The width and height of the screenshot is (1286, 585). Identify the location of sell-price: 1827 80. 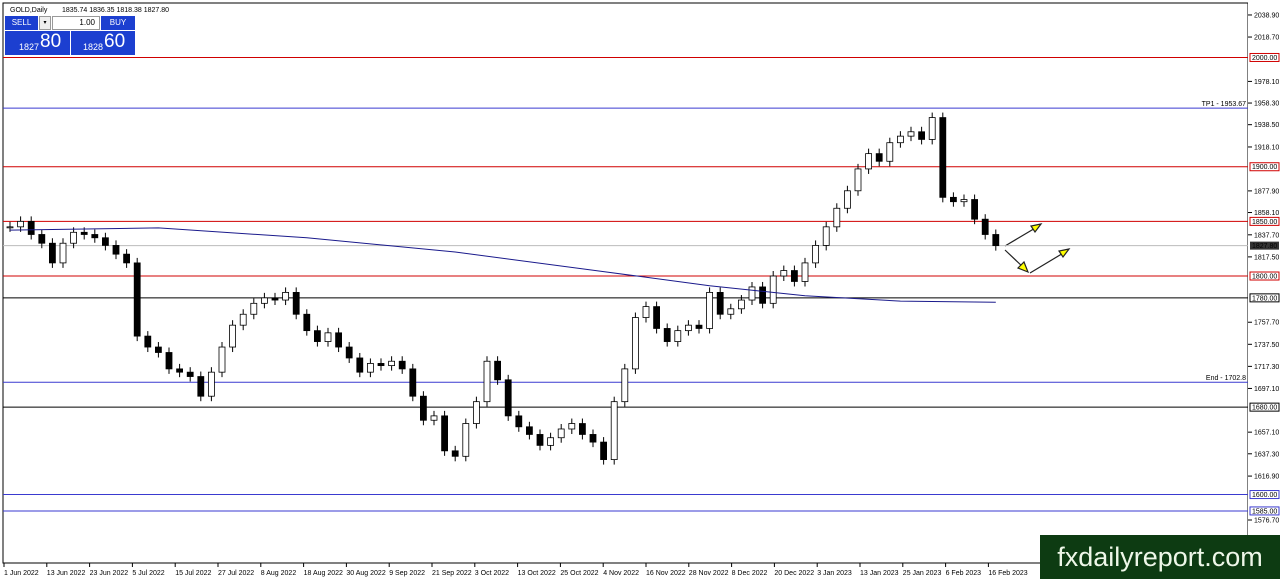
(37, 43).